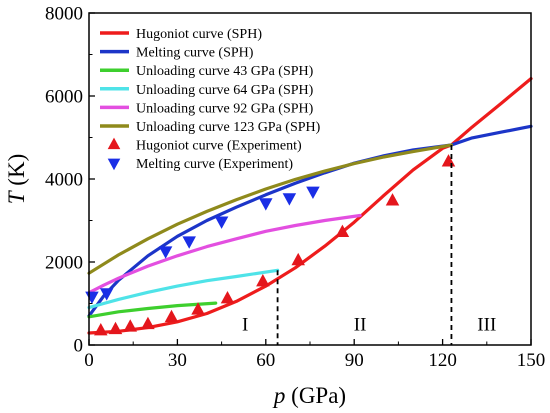 The image size is (550, 413). What do you see at coordinates (152, 310) in the screenshot?
I see `series-line-unloading-curve-43-gpa-sph` at bounding box center [152, 310].